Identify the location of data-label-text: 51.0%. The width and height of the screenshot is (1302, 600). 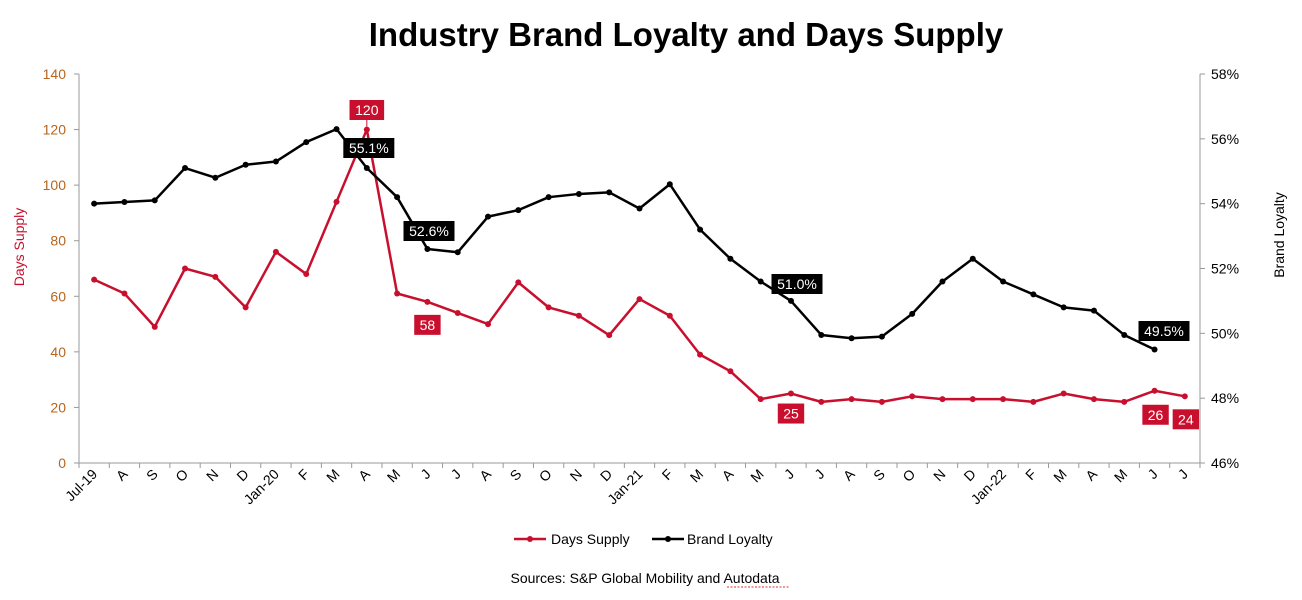
(797, 284).